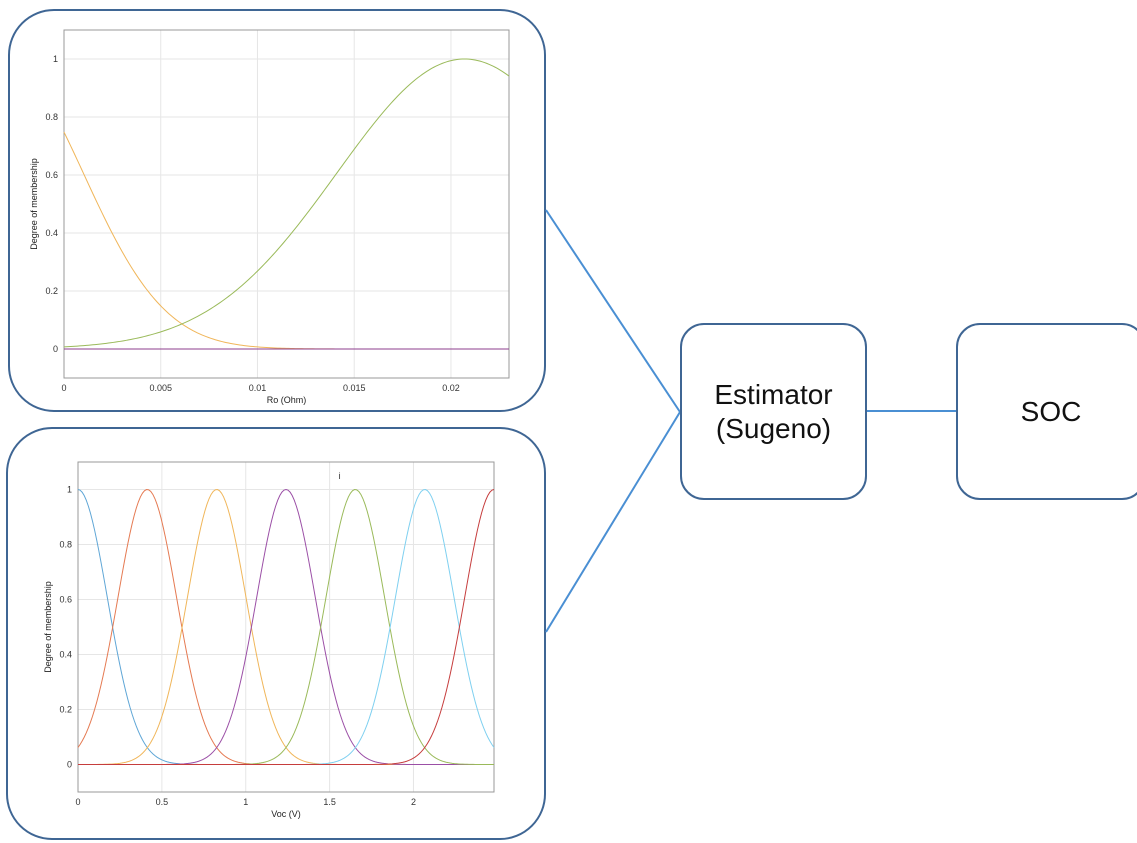  I want to click on x-tick-label: 0.02, so click(451, 388).